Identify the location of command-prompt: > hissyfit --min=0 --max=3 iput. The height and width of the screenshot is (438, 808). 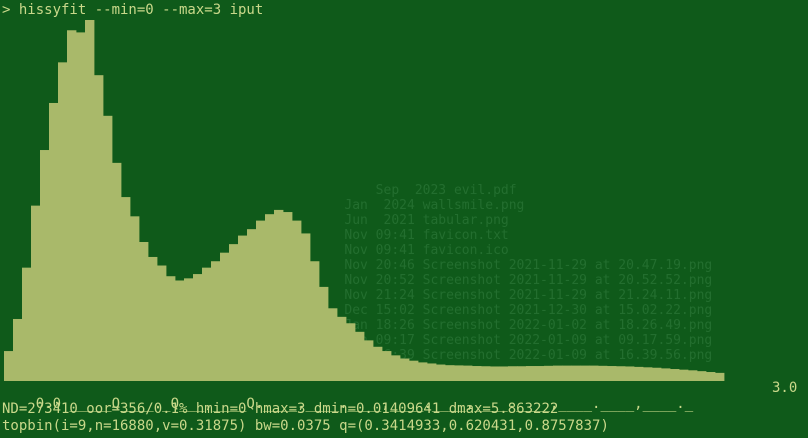
(133, 10).